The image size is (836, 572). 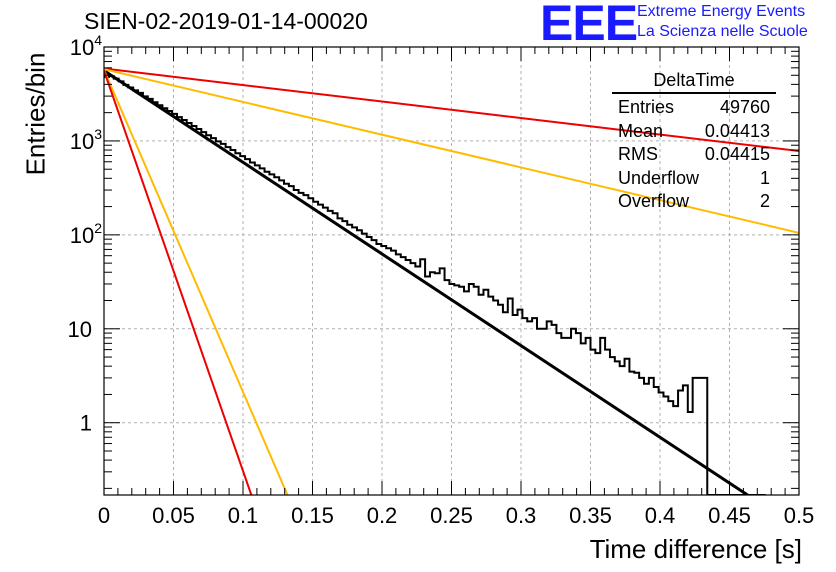 What do you see at coordinates (660, 515) in the screenshot?
I see `x-tick-label: 0.4` at bounding box center [660, 515].